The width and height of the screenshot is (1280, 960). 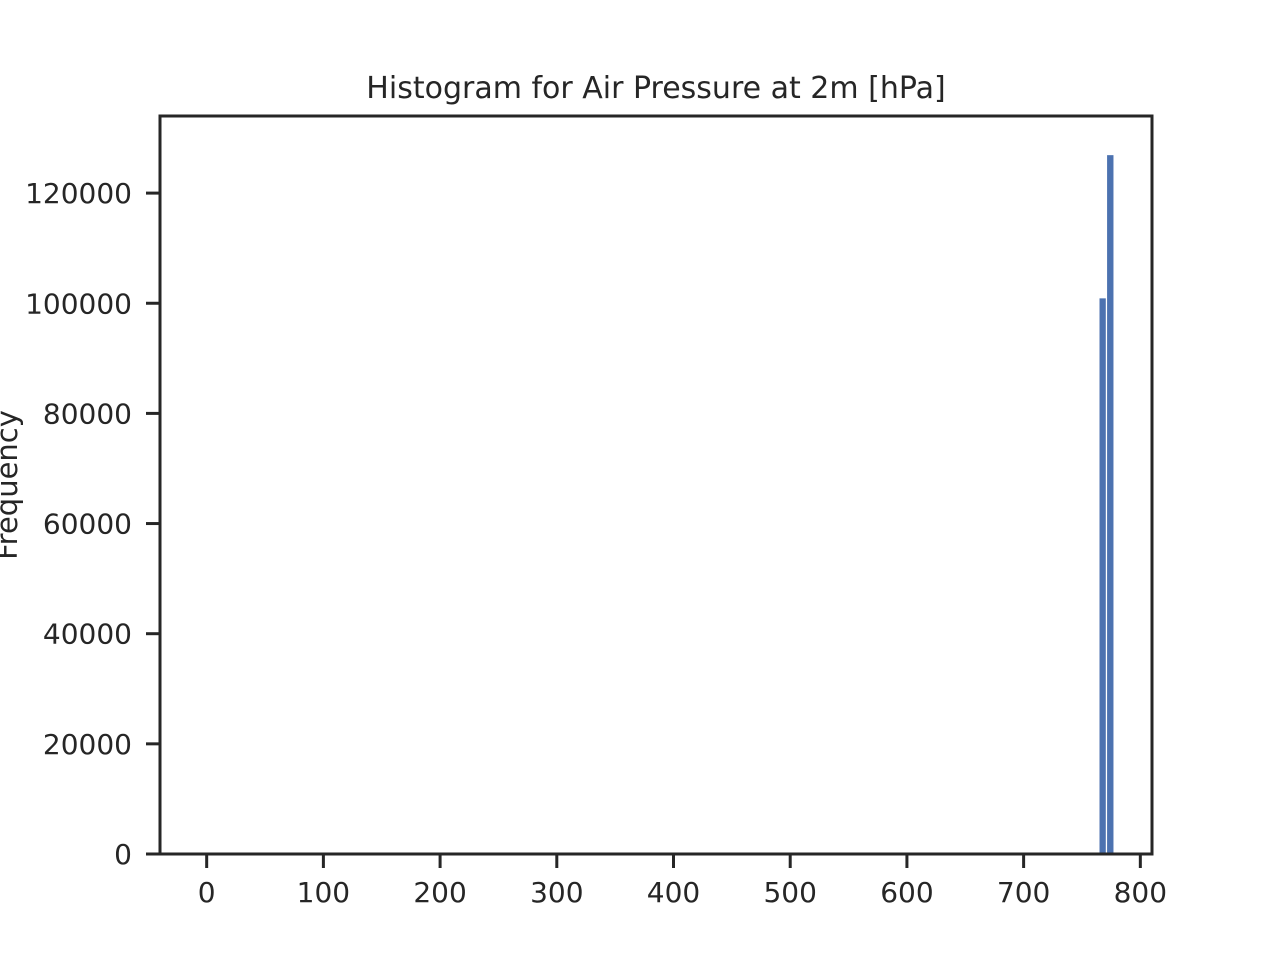 I want to click on x-tick-label: 400, so click(x=673, y=892).